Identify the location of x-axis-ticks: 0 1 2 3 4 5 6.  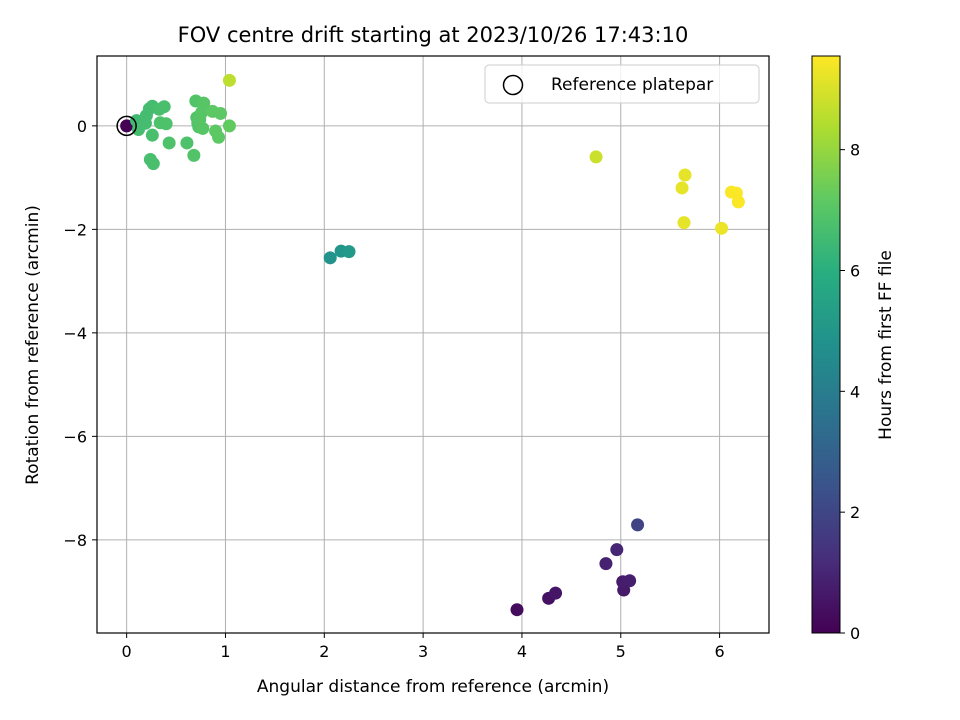
(423, 647).